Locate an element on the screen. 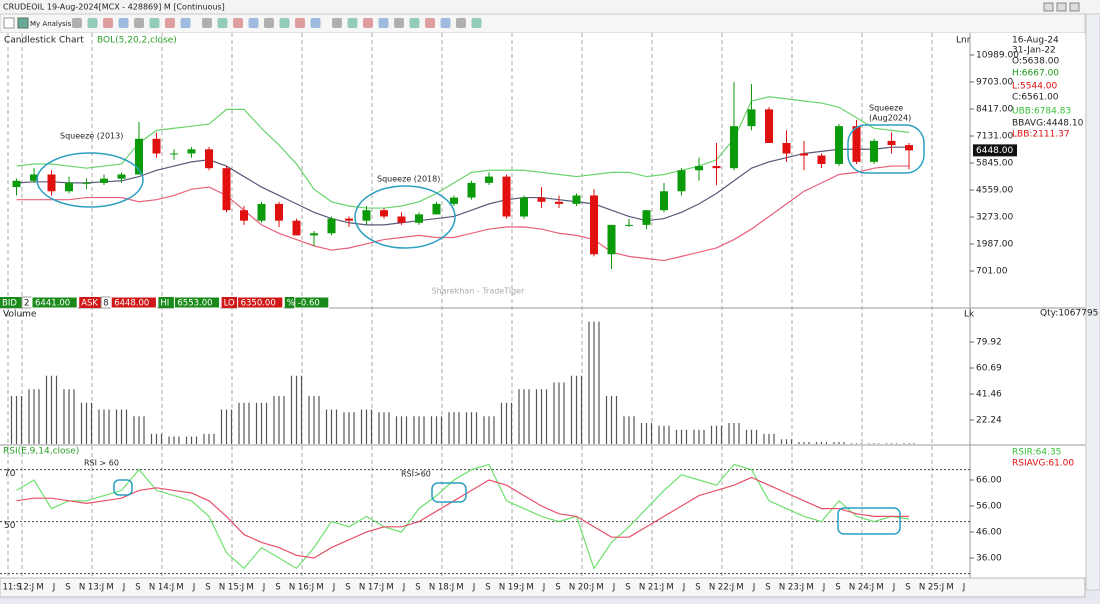  scrollbar is located at coordinates (1092, 302).